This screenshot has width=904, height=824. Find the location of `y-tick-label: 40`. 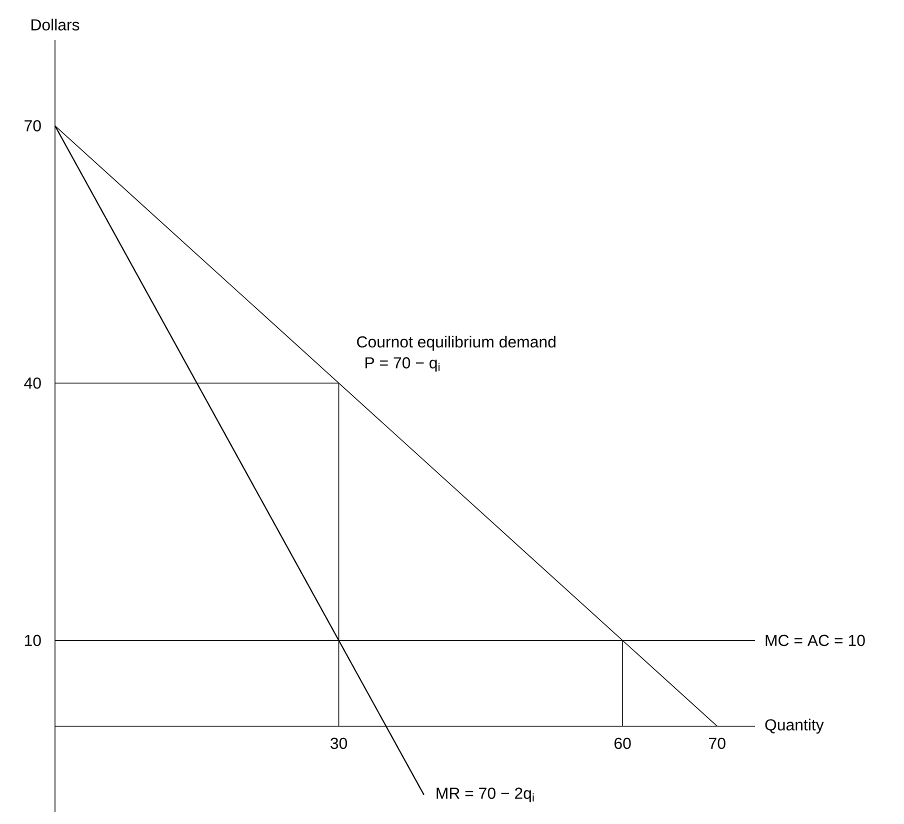

y-tick-label: 40 is located at coordinates (32, 383).